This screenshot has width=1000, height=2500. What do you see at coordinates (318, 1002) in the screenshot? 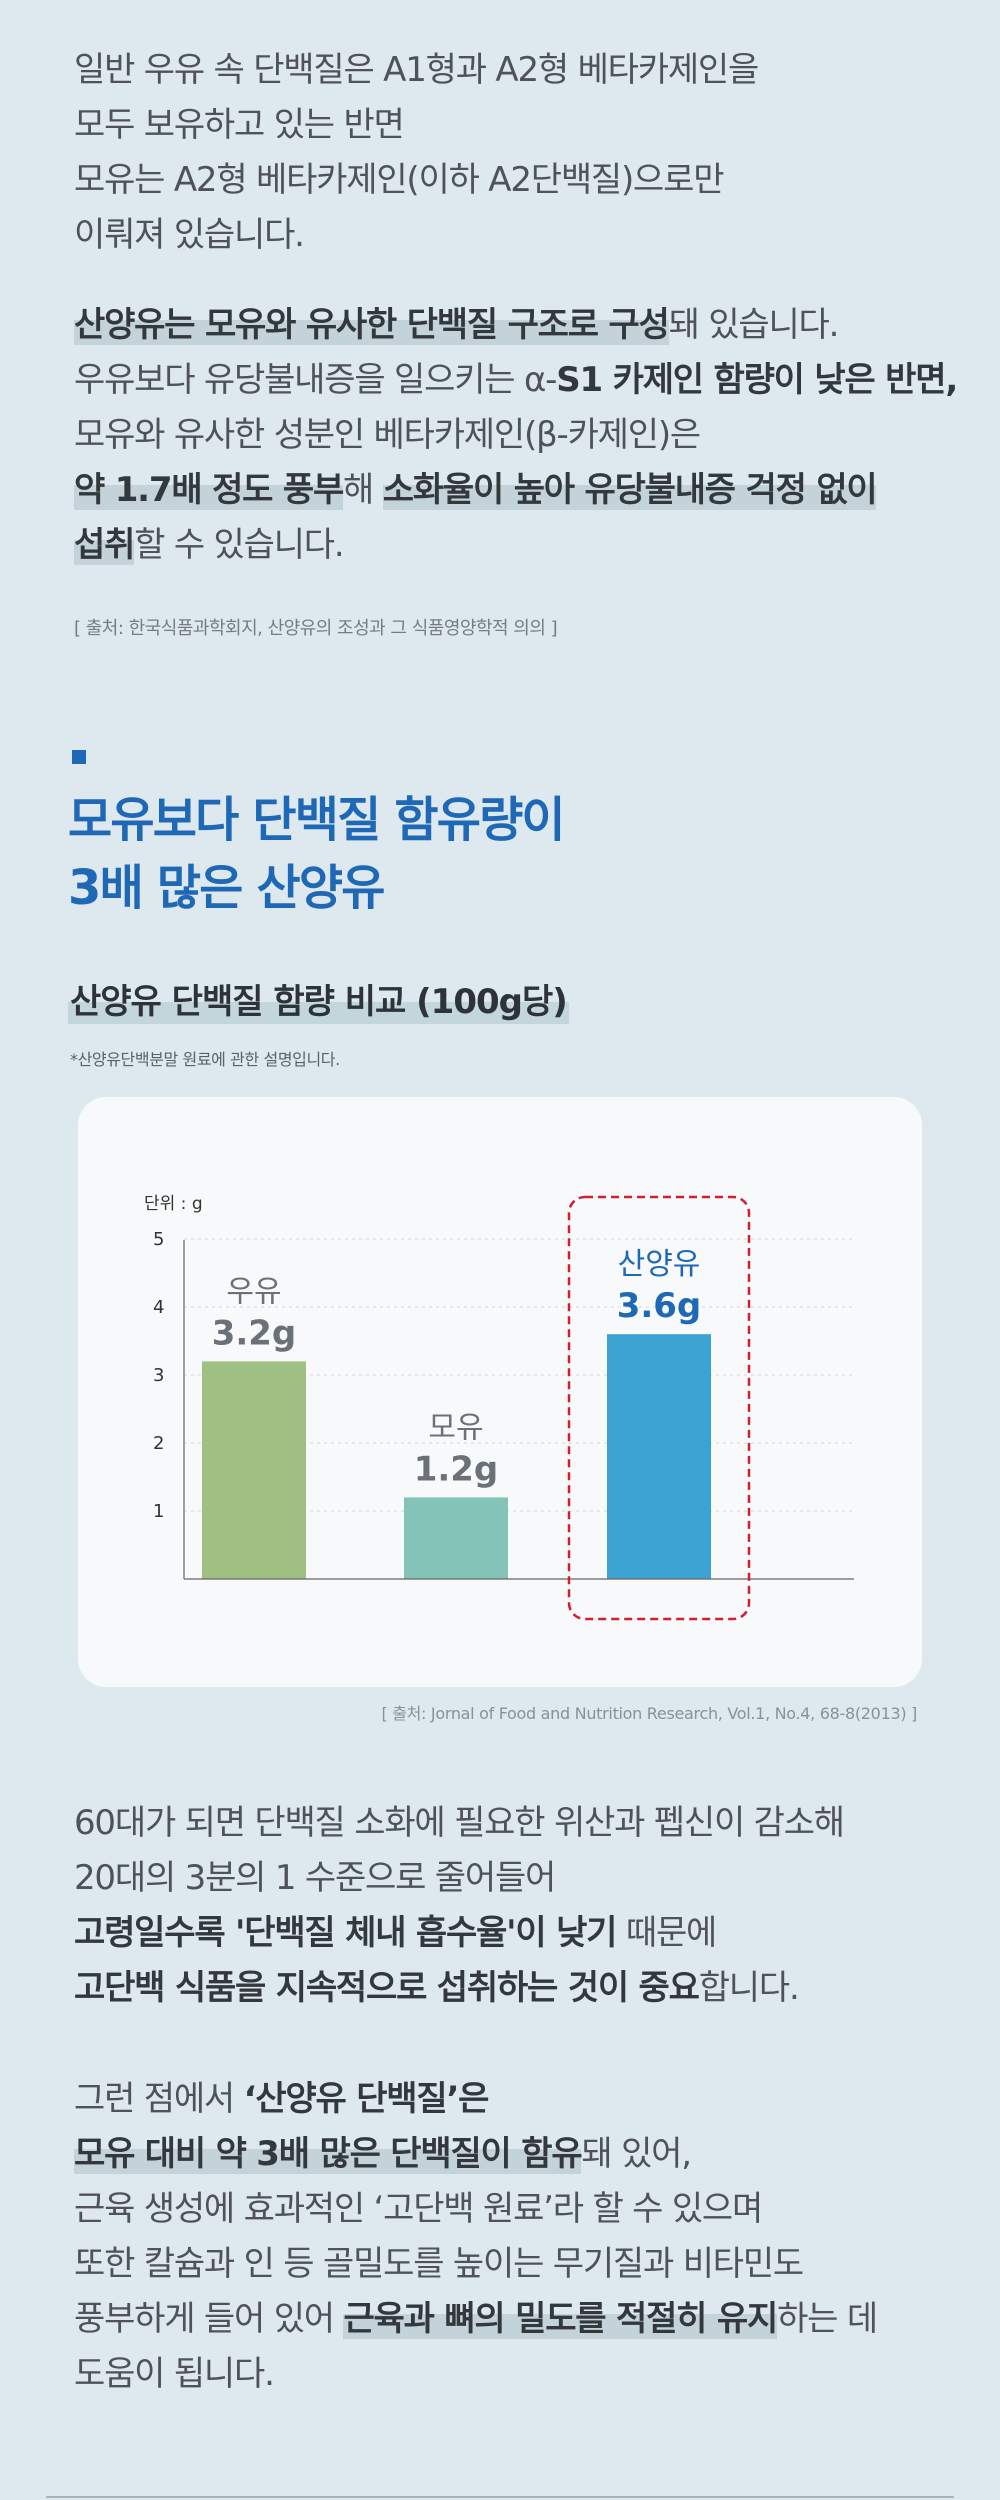
I see `chart-subheading: 산양유 단백질 함량 비교 (100g당)` at bounding box center [318, 1002].